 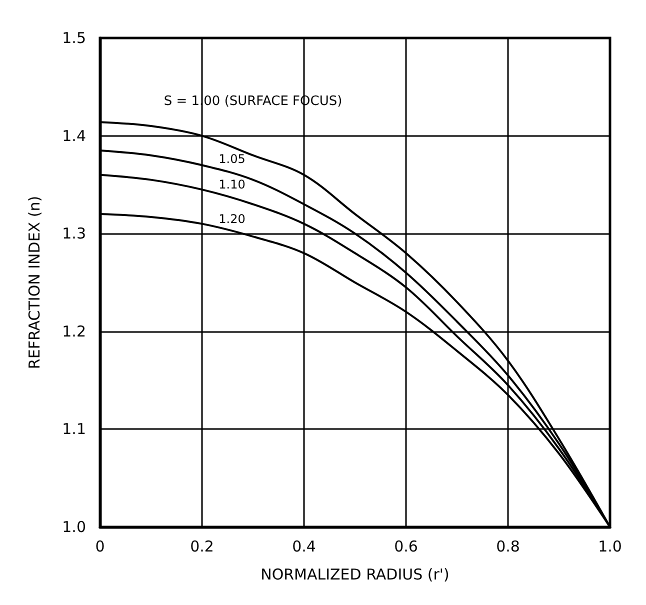 What do you see at coordinates (74, 429) in the screenshot?
I see `y-tick-label: 1.1` at bounding box center [74, 429].